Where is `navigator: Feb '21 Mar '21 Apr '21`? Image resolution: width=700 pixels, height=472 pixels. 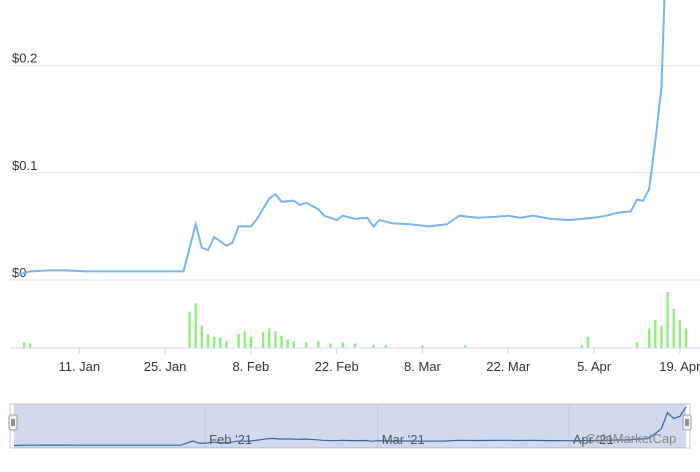
navigator: Feb '21 Mar '21 Apr '21 is located at coordinates (350, 426).